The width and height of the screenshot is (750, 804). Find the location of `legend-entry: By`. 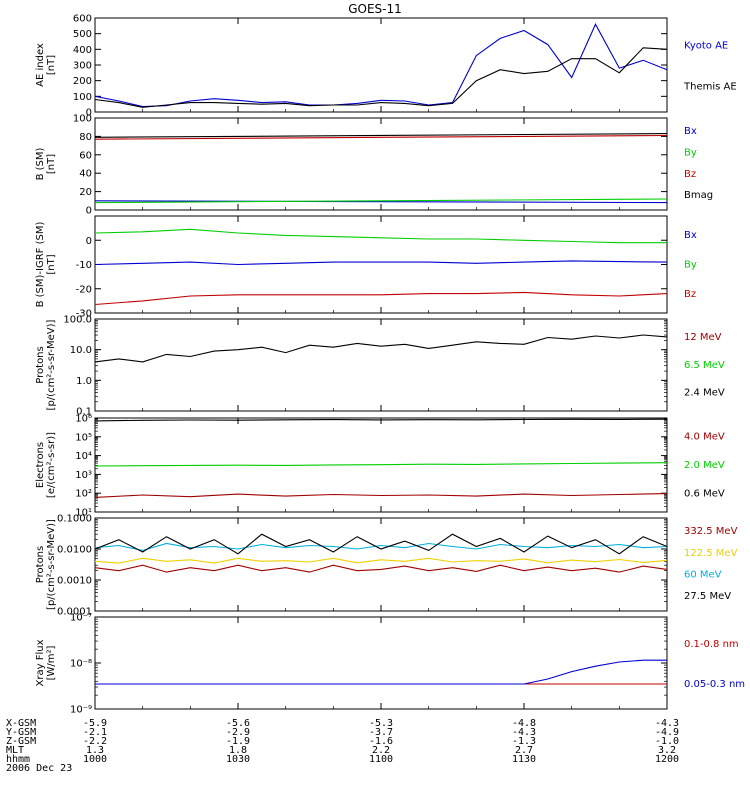

legend-entry: By is located at coordinates (690, 264).